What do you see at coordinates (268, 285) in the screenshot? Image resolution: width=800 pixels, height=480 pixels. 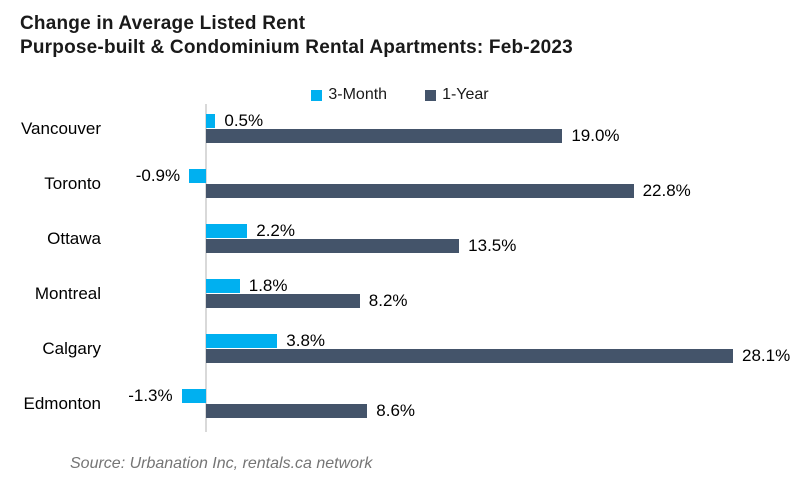 I see `value-label-3-month-montreal: 1.8%` at bounding box center [268, 285].